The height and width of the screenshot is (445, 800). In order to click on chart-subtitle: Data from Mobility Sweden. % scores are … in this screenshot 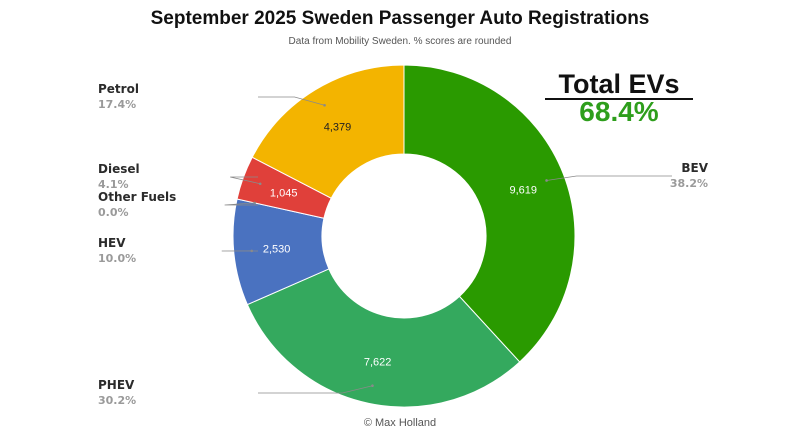, I will do `click(400, 41)`.